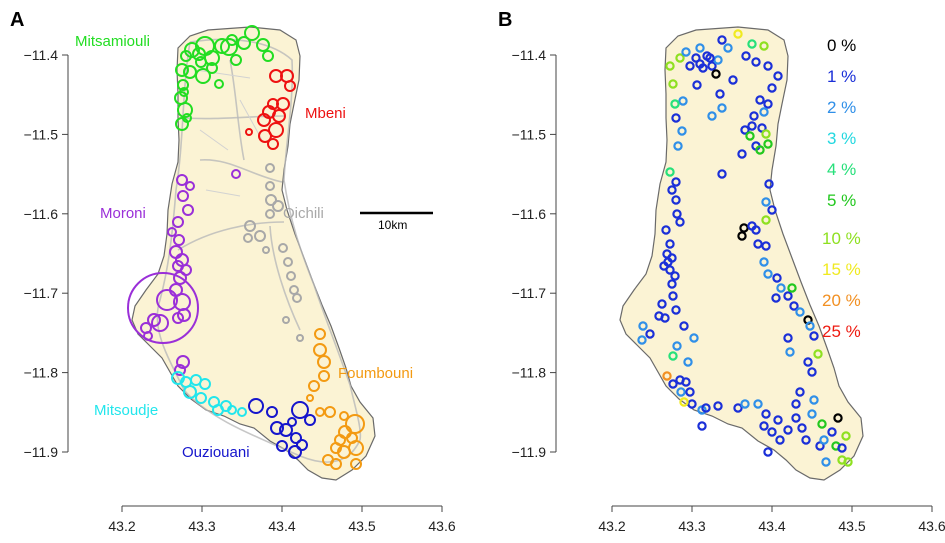  I want to click on y-tick-label: −11.5, so click(41, 134).